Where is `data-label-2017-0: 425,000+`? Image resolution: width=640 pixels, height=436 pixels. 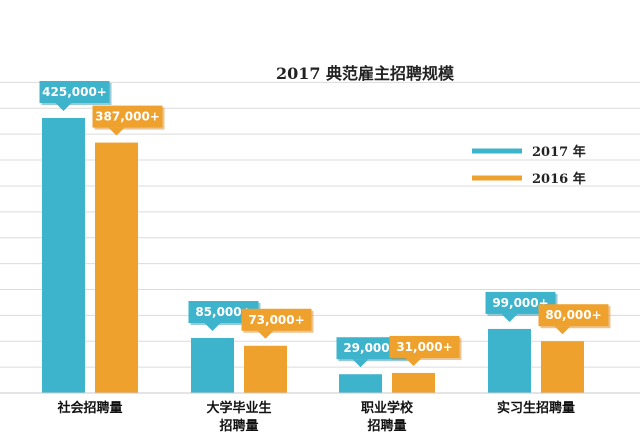 data-label-2017-0: 425,000+ is located at coordinates (75, 96).